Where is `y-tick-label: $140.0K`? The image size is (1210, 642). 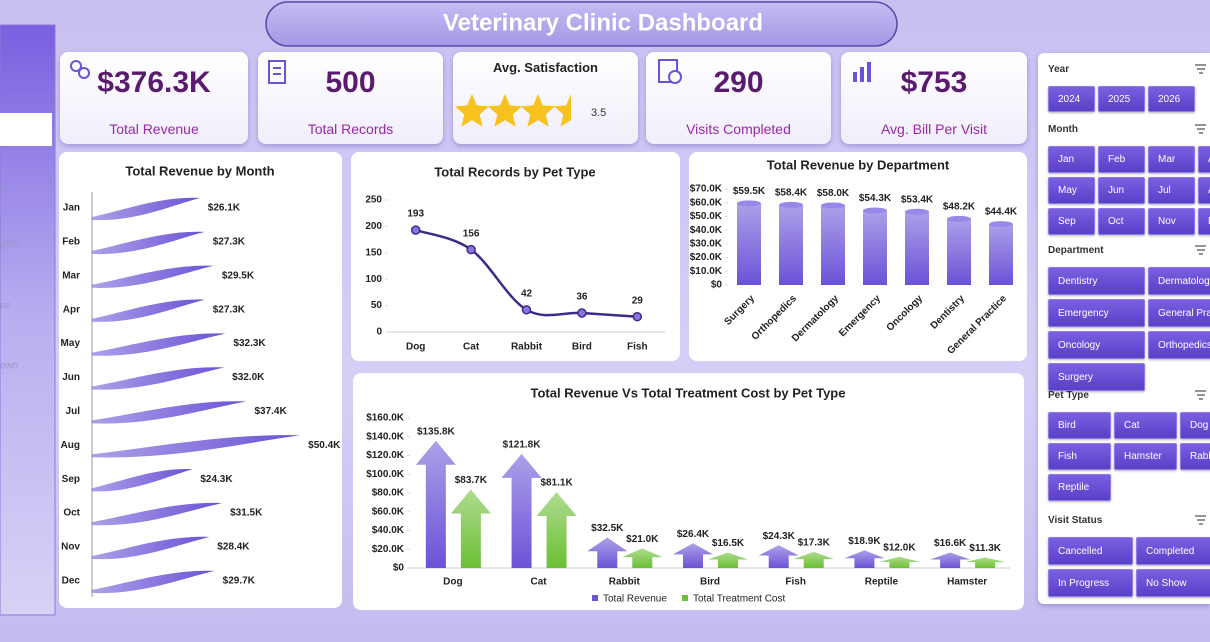 y-tick-label: $140.0K is located at coordinates (385, 436).